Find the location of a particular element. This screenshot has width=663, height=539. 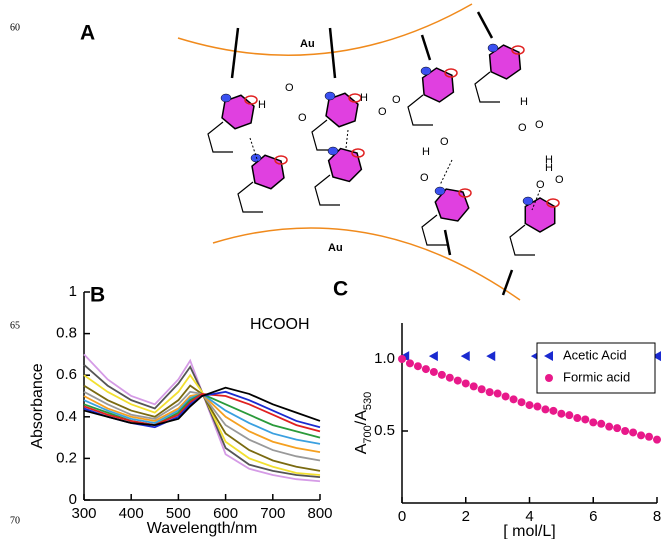

y-tick-label: 1.0 is located at coordinates (384, 358).